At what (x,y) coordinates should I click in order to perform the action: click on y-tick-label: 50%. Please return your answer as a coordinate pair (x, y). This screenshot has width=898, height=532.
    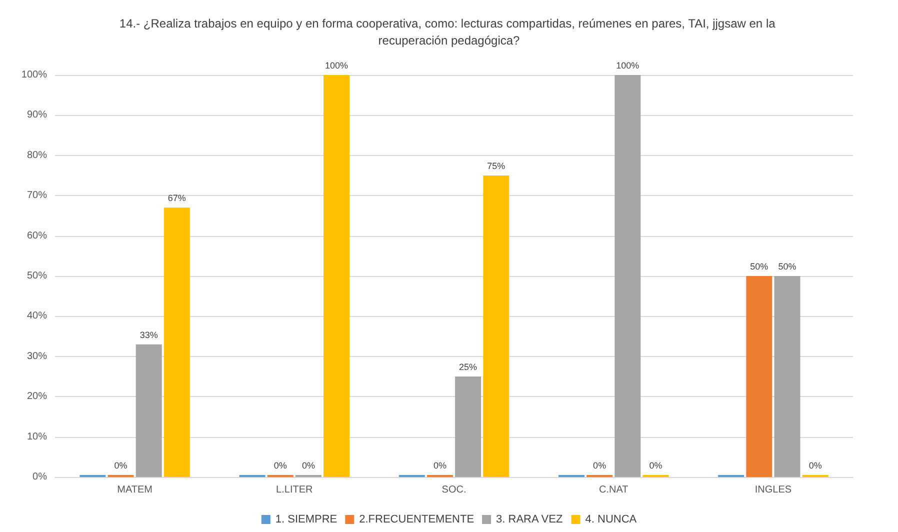
    Looking at the image, I should click on (37, 276).